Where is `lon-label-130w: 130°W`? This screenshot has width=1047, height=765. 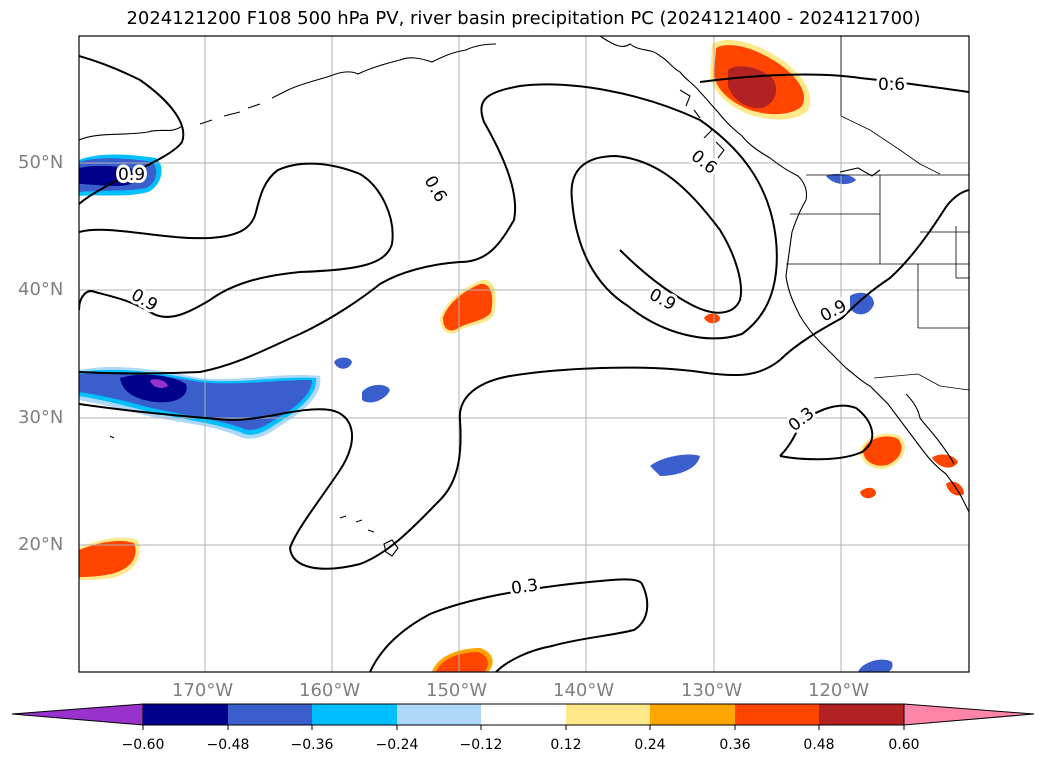 lon-label-130w: 130°W is located at coordinates (712, 690).